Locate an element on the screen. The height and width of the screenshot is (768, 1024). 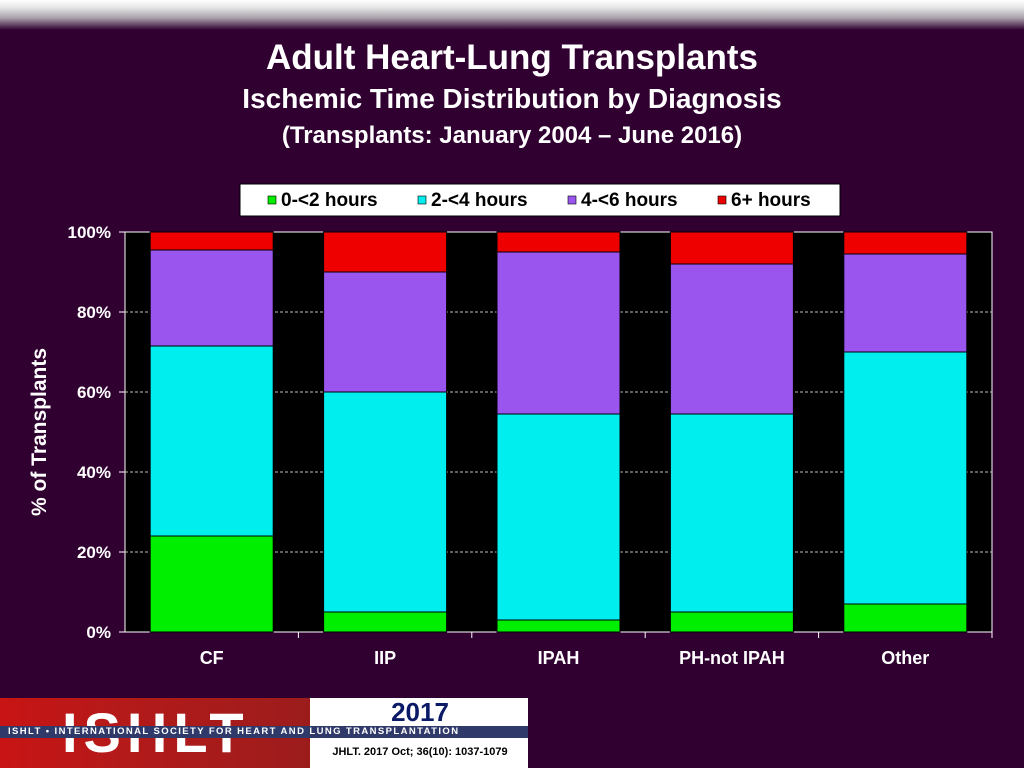
x-tick-label: CF is located at coordinates (212, 658).